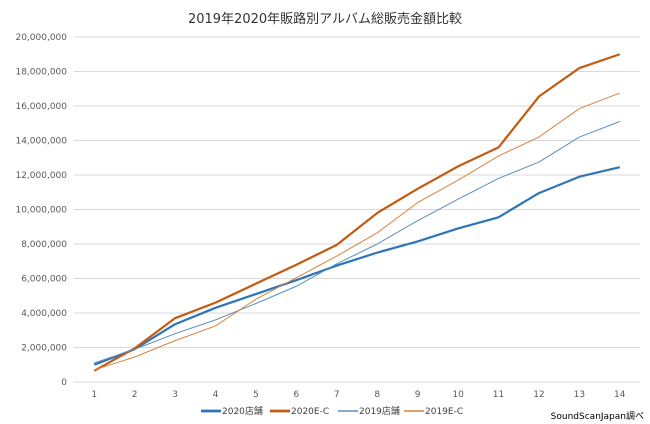  Describe the element at coordinates (64, 383) in the screenshot. I see `y-tick-label: 0` at that location.